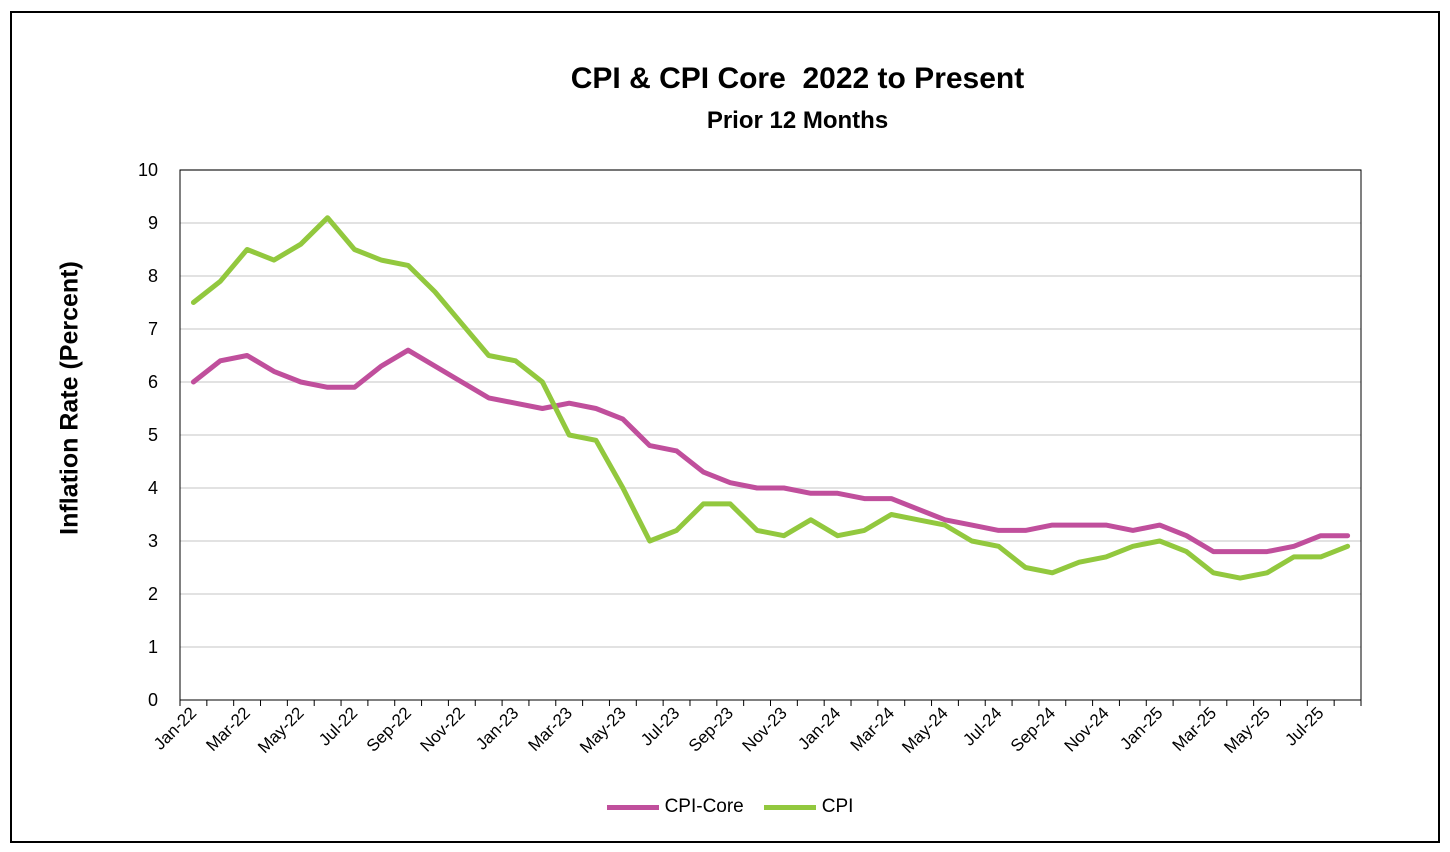  Describe the element at coordinates (660, 726) in the screenshot. I see `x-tick-label: Jul-23` at that location.